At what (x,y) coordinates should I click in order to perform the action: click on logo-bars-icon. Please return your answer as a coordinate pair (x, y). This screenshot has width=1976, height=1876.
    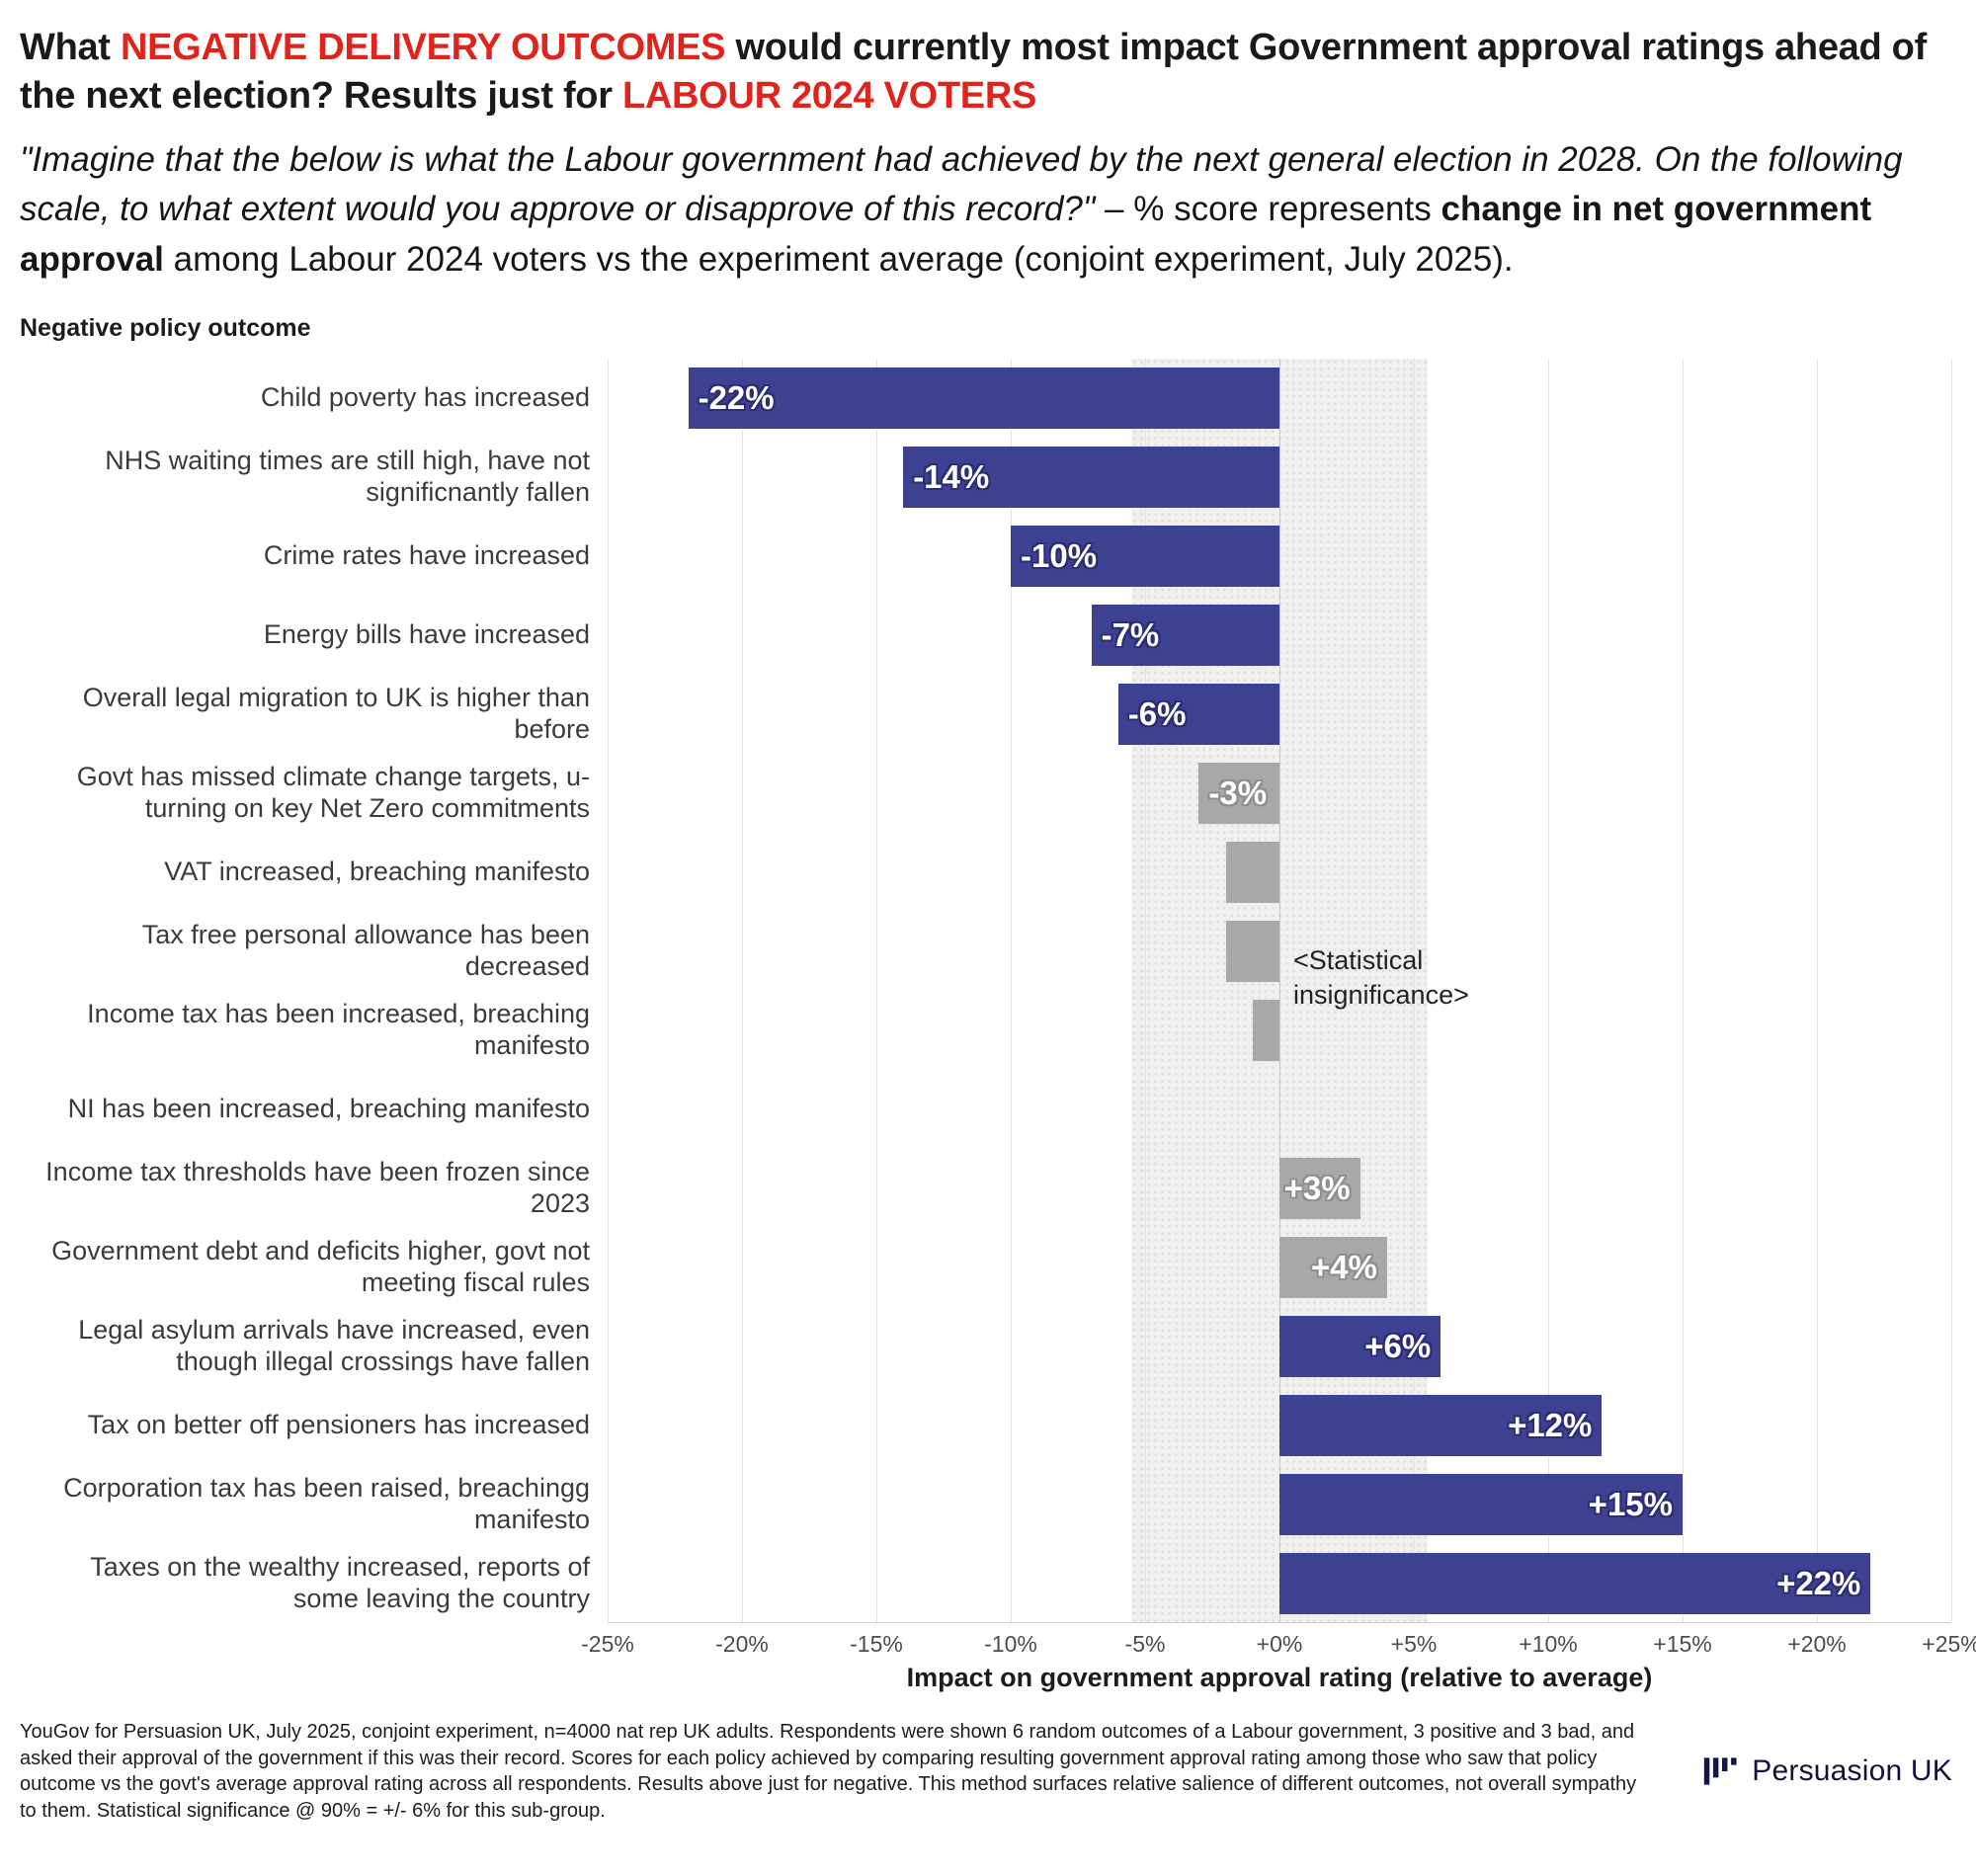
    Looking at the image, I should click on (1720, 1771).